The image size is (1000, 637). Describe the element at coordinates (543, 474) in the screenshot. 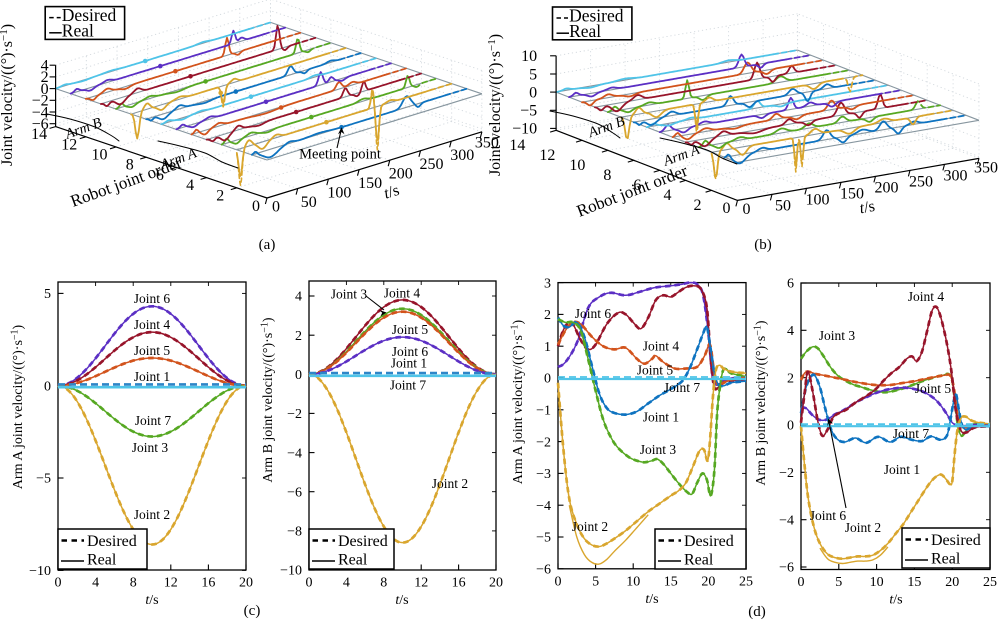

I see `svg-text: −3` at that location.